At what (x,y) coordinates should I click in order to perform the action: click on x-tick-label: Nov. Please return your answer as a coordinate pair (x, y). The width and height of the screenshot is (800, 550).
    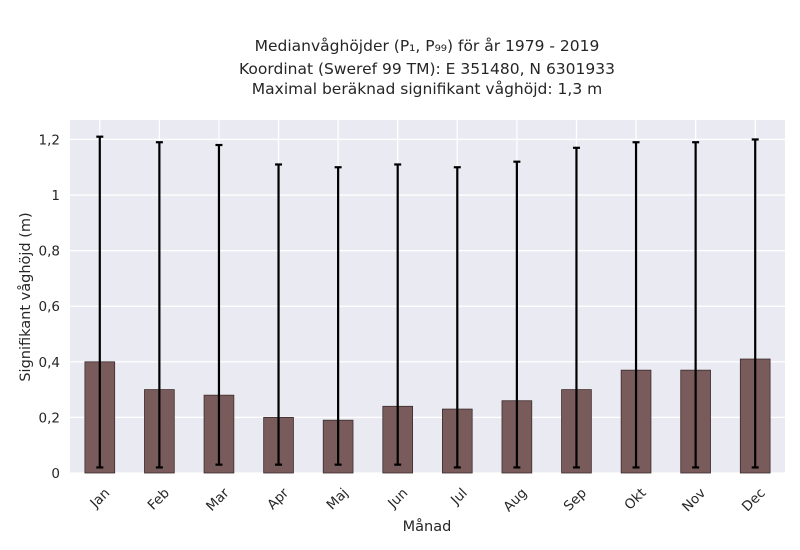
    Looking at the image, I should click on (694, 500).